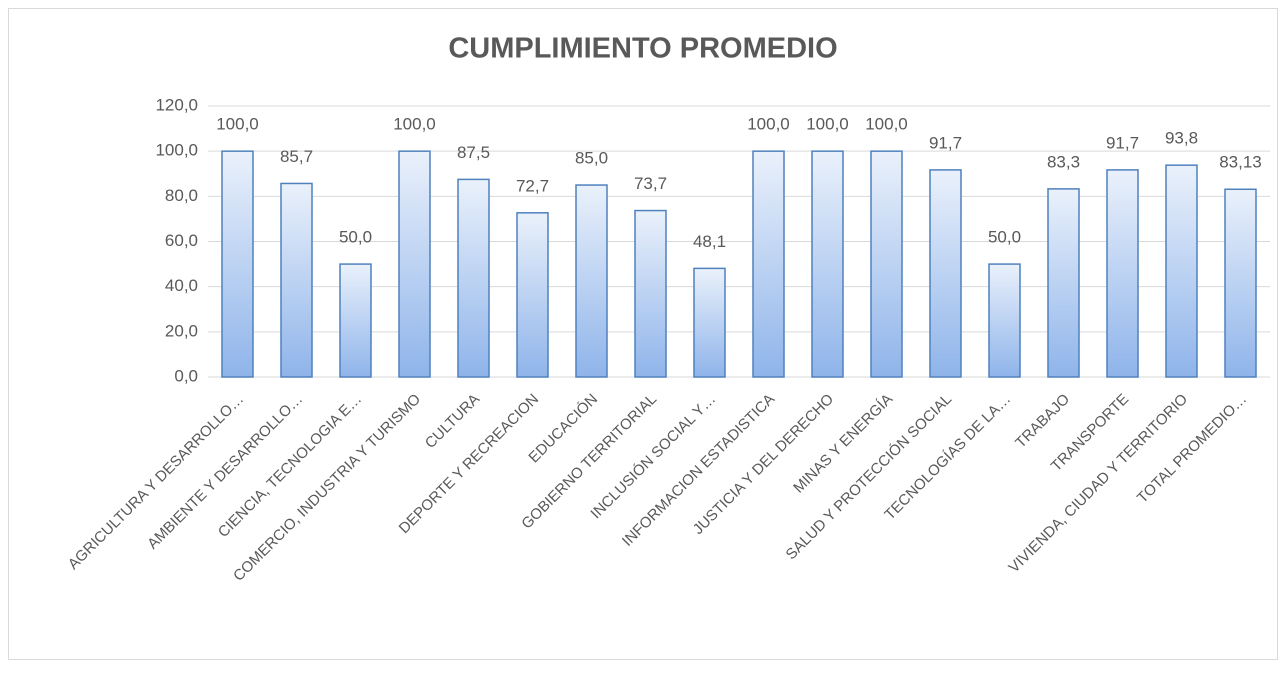  What do you see at coordinates (642, 49) in the screenshot?
I see `chart-title: CUMPLIMIENTO PROMEDIO` at bounding box center [642, 49].